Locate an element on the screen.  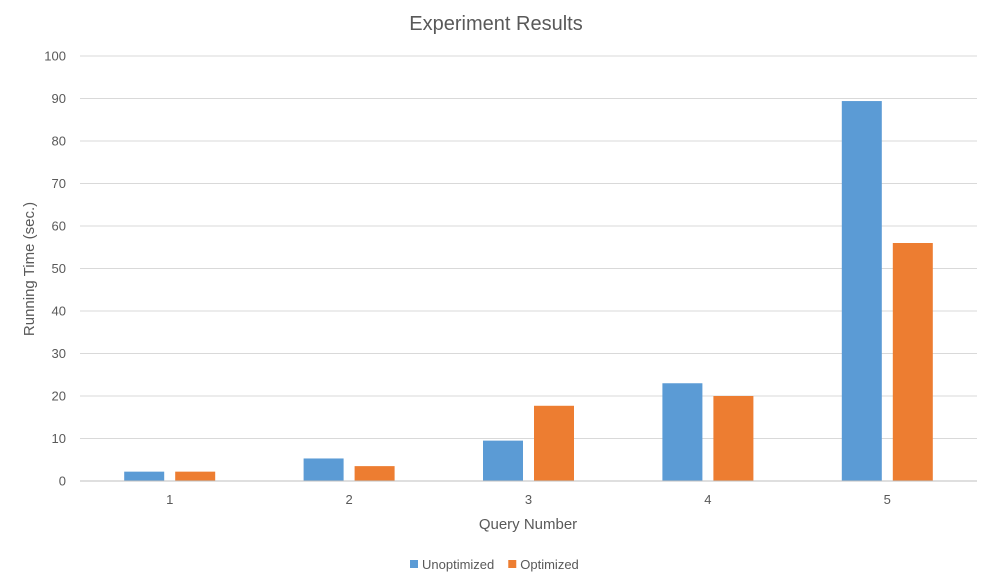
y-axis-ticks: 0 10 20 30 40 50 60 70 80 90 100 is located at coordinates (55, 269).